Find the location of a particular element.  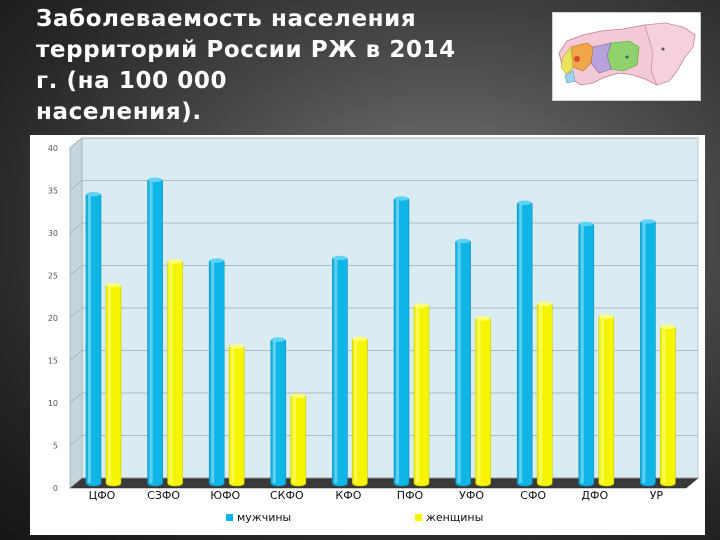

legend-item-women: женщины is located at coordinates (449, 517).